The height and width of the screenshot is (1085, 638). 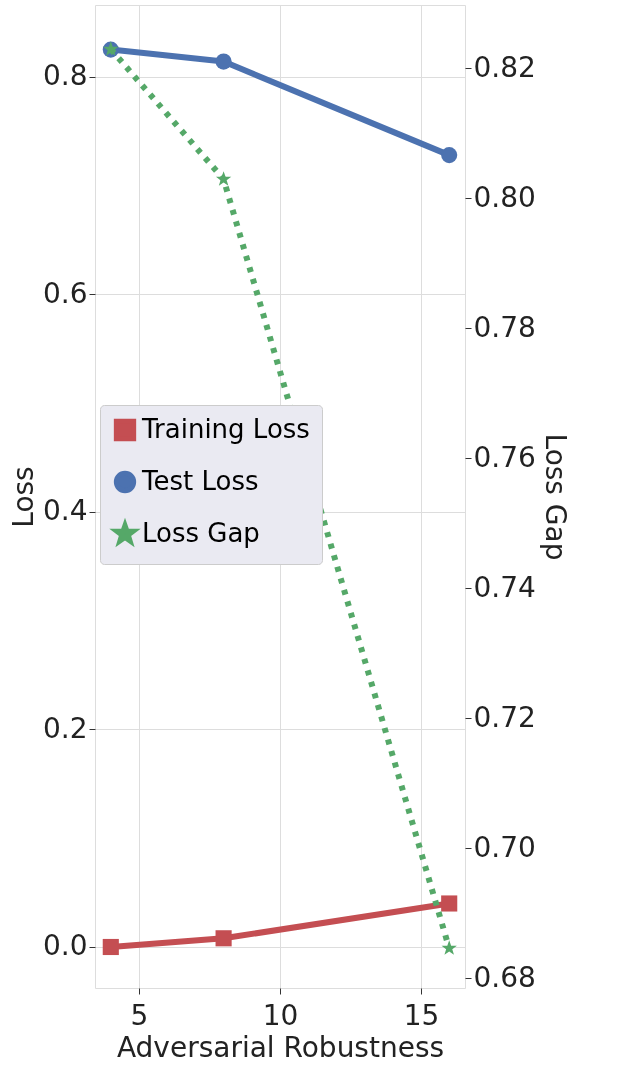 I want to click on legend-label: Test Loss, so click(x=200, y=481).